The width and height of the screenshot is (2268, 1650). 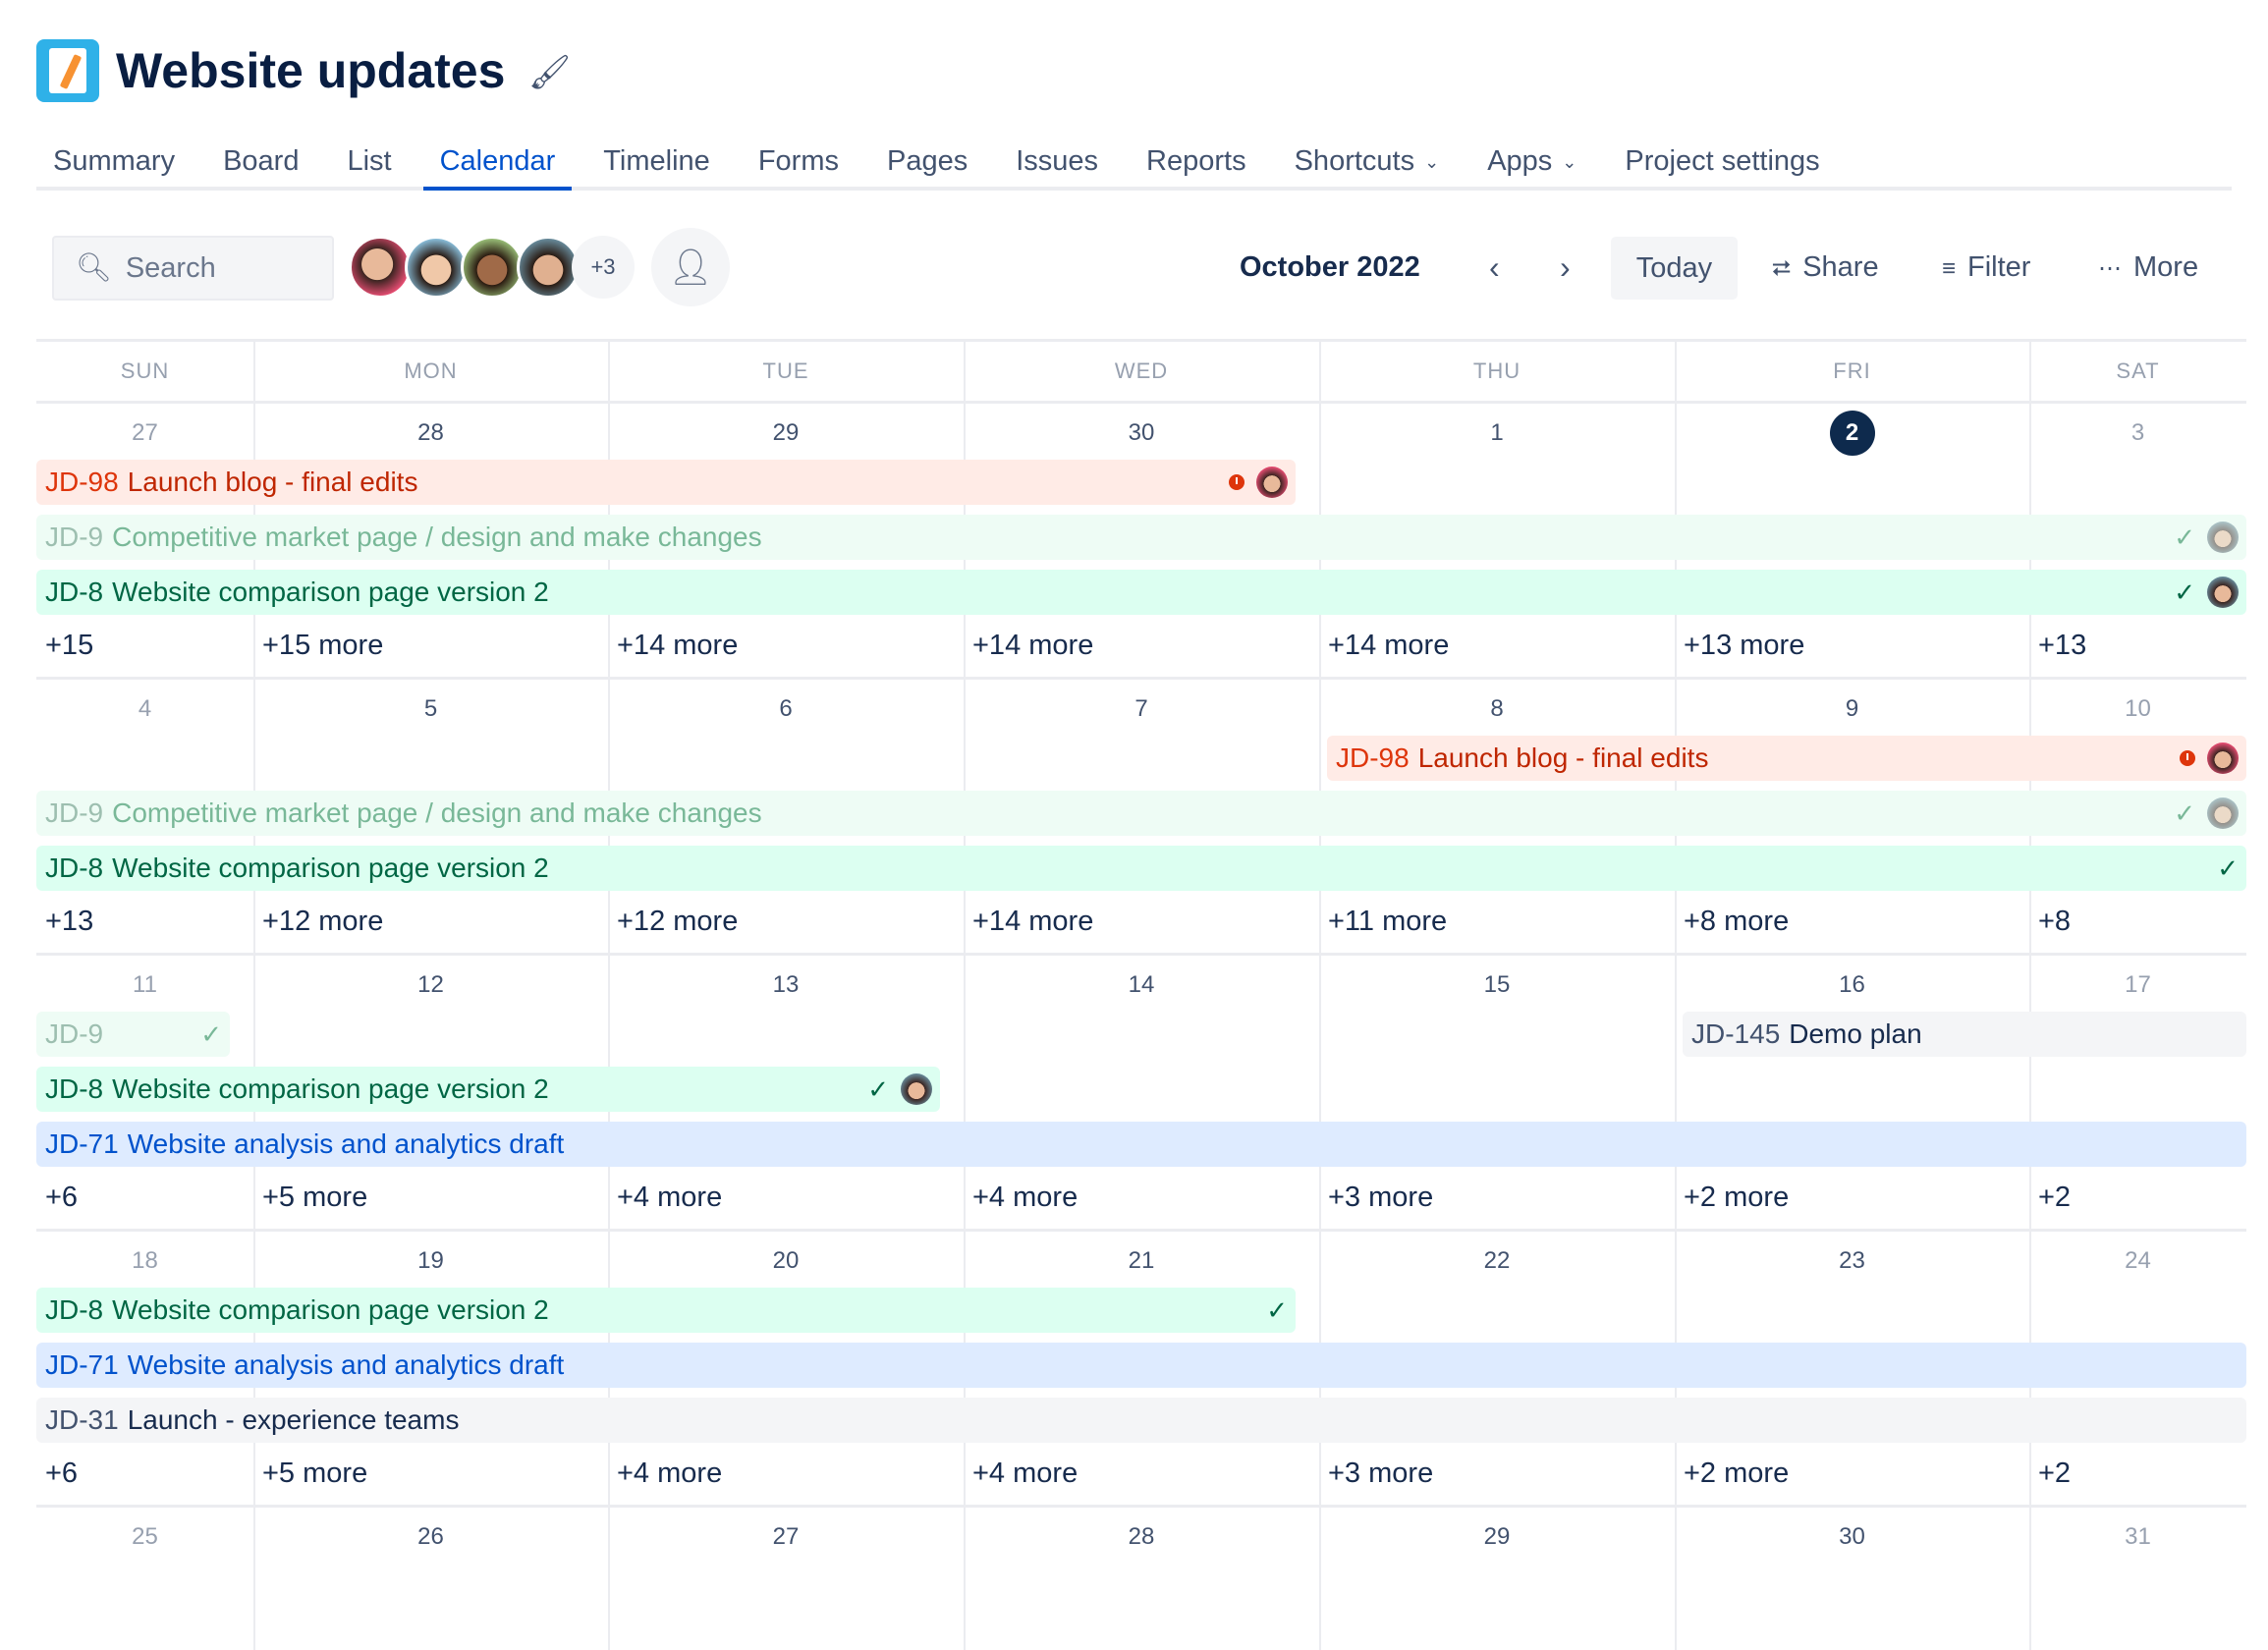 I want to click on more-issues-link: +15 more, so click(x=323, y=645).